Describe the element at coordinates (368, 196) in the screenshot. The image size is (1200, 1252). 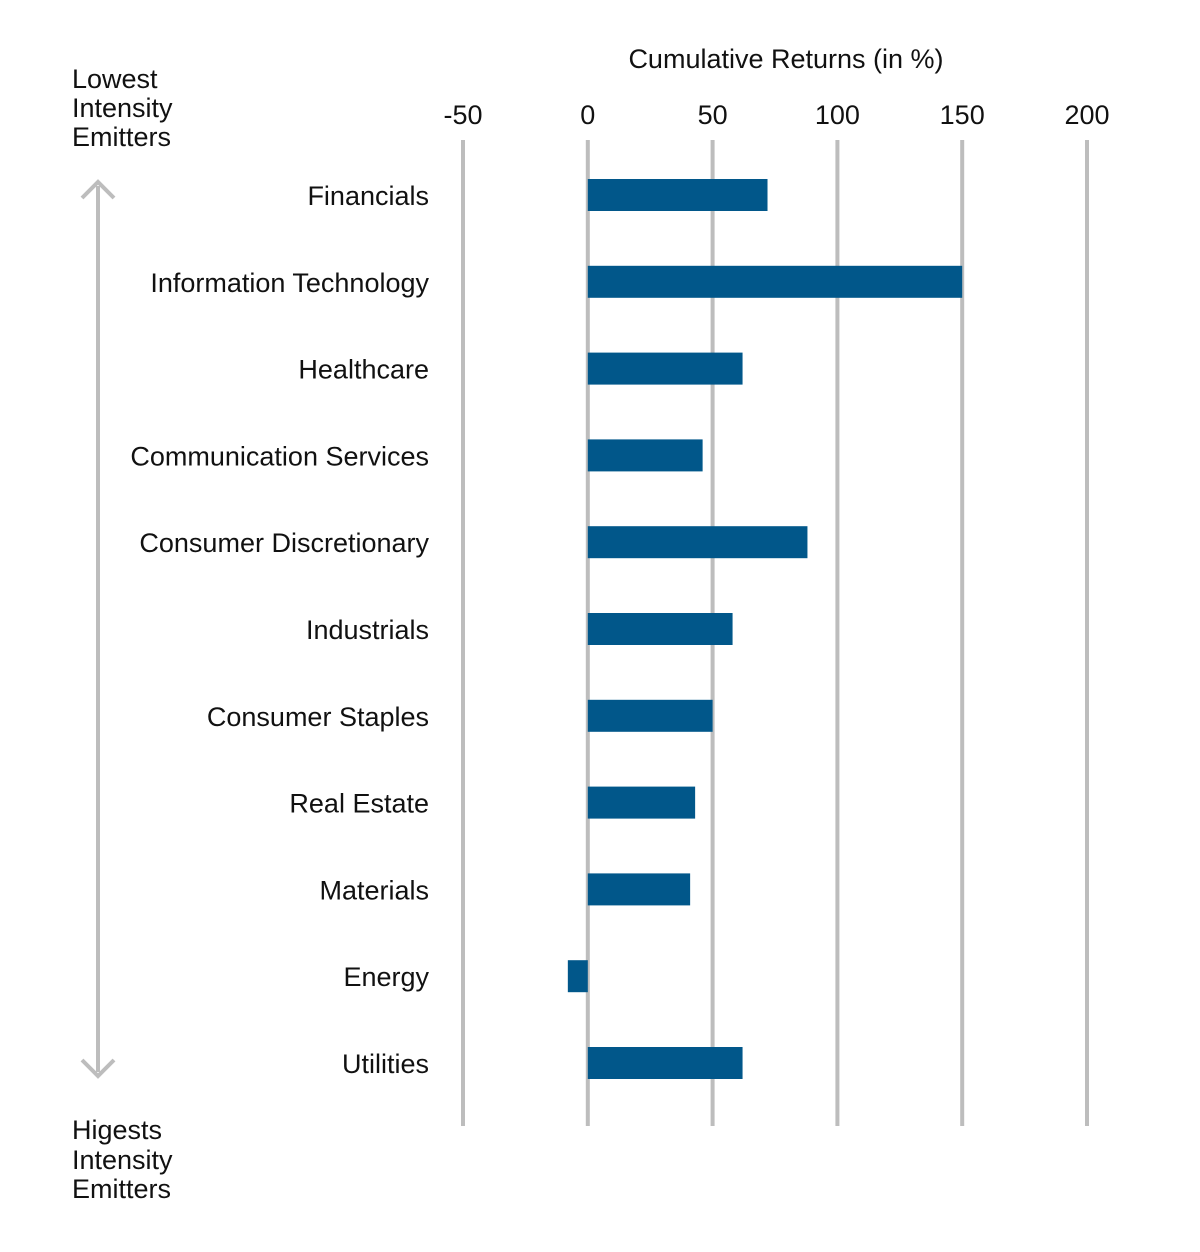
I see `category-label: Financials` at that location.